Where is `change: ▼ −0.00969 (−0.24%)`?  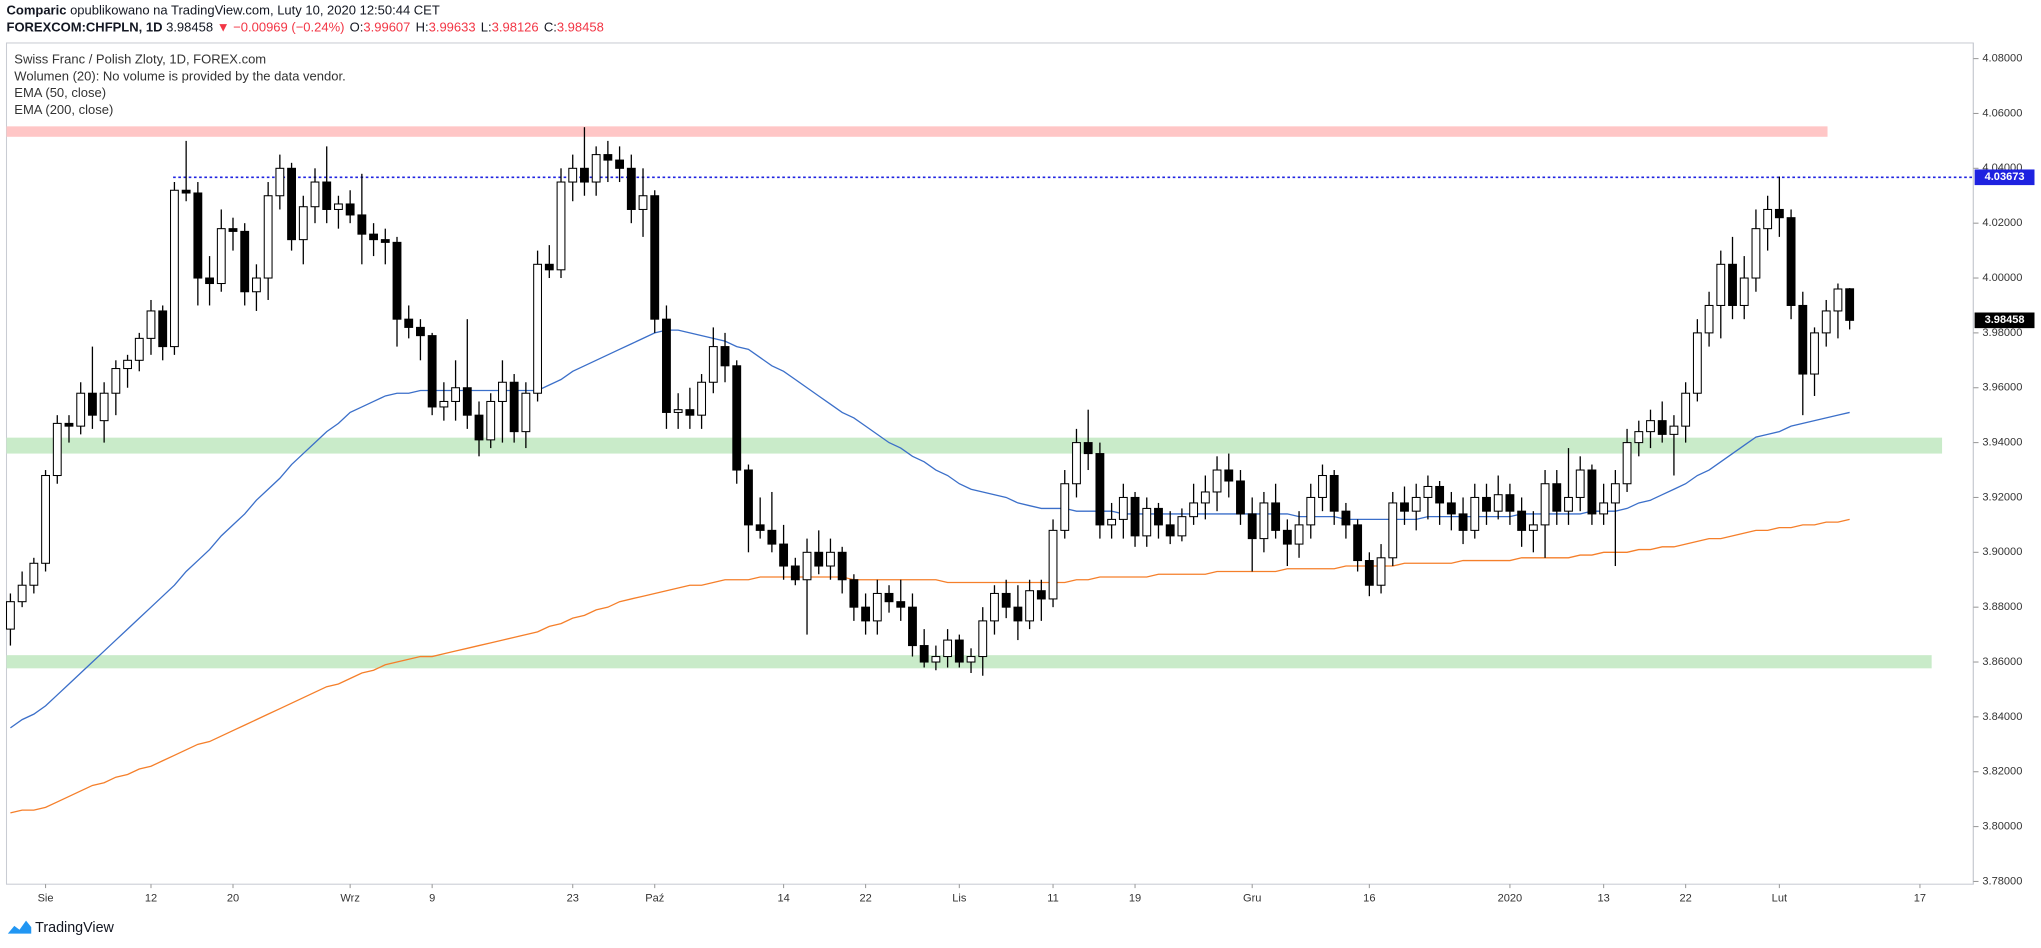 change: ▼ −0.00969 (−0.24%) is located at coordinates (281, 27).